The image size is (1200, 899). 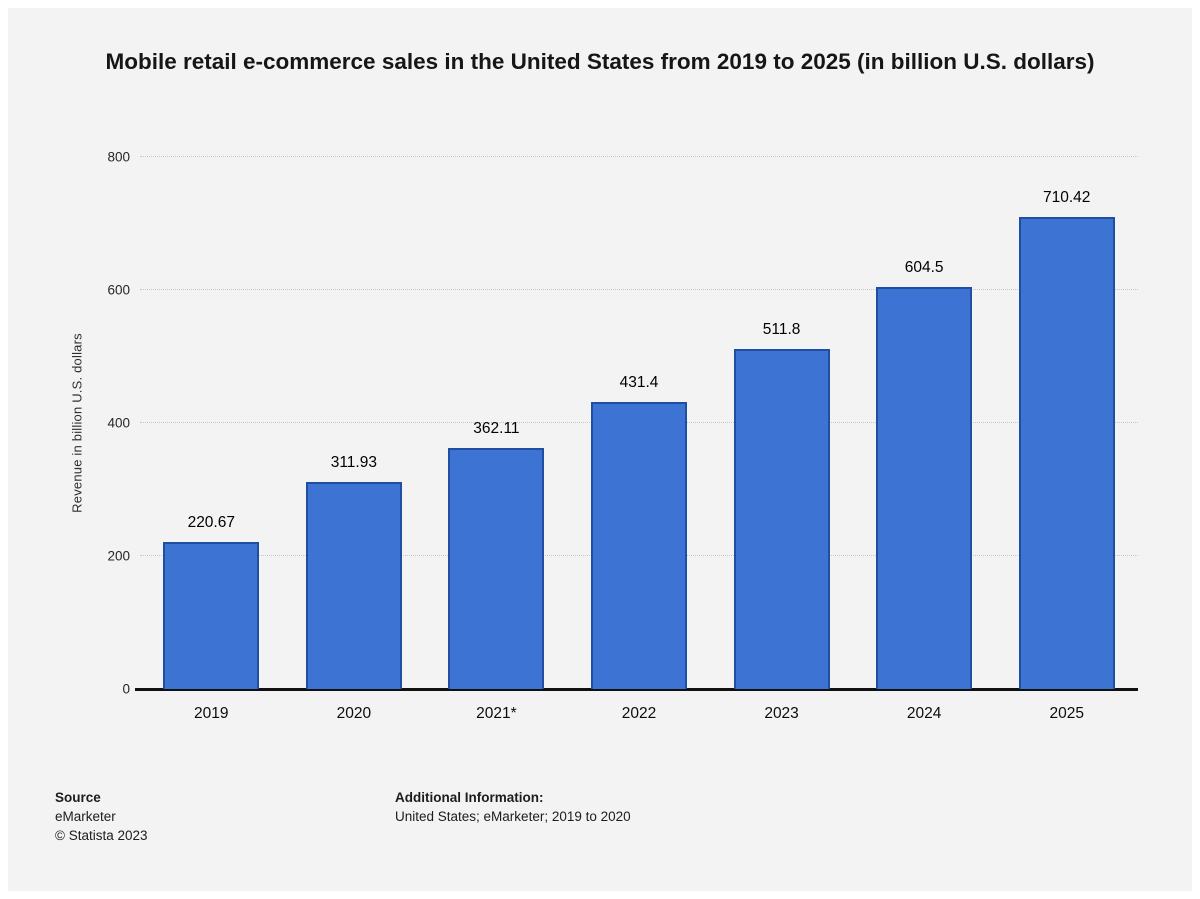 What do you see at coordinates (781, 329) in the screenshot?
I see `bar-value-label-2023: 511.8` at bounding box center [781, 329].